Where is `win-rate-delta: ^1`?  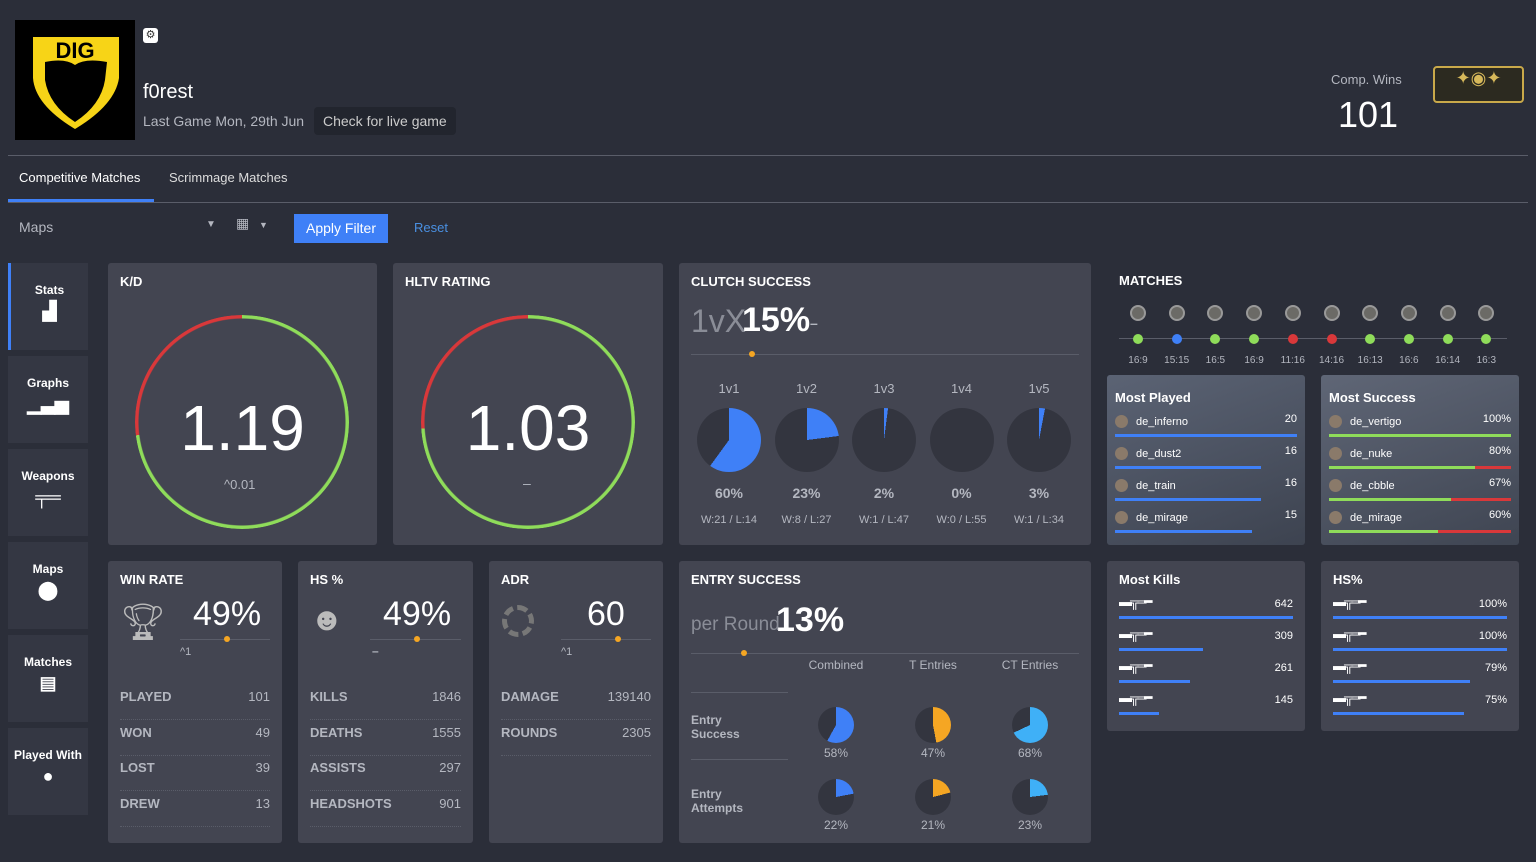 win-rate-delta: ^1 is located at coordinates (186, 652).